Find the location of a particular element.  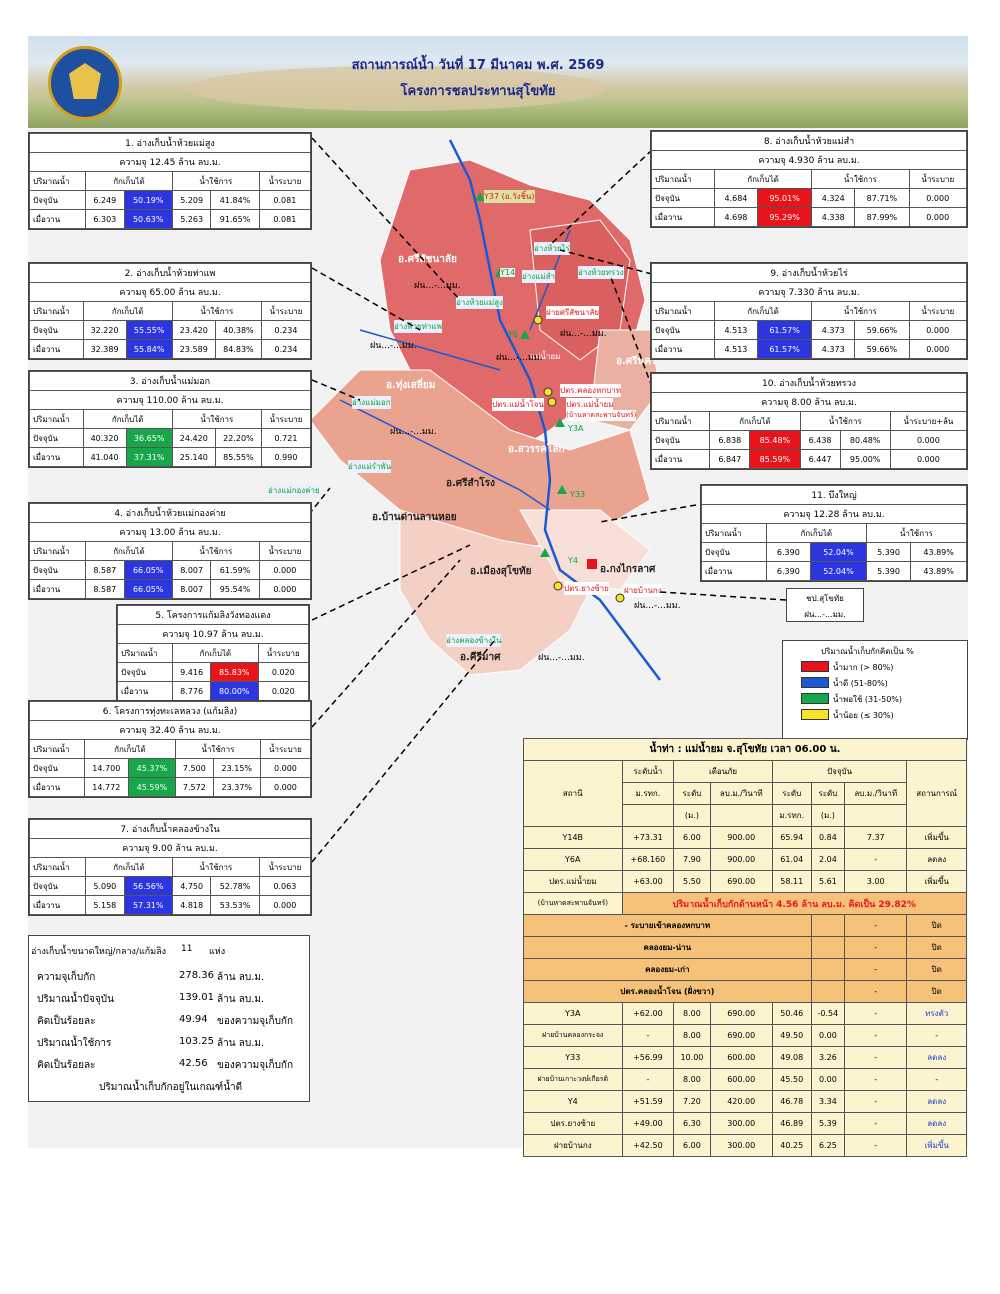

table-row: Y33 +56.99 10.00 600.00 49.08 3.26- ลดลง is located at coordinates (745, 1057).